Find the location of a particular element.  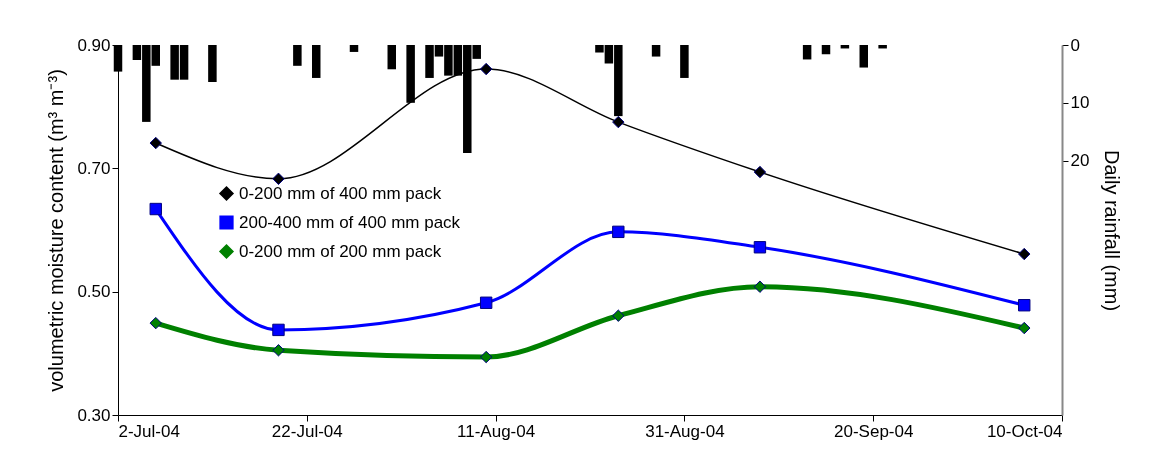

y2-tick-label: 0 is located at coordinates (1075, 45).